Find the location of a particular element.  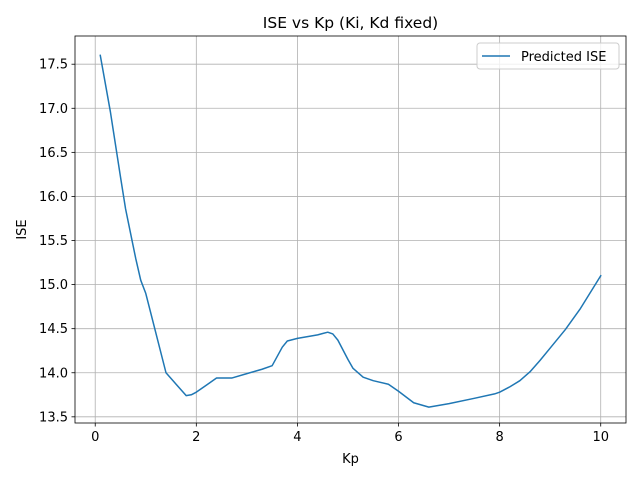

y-tick-label: 15.5 is located at coordinates (53, 241).